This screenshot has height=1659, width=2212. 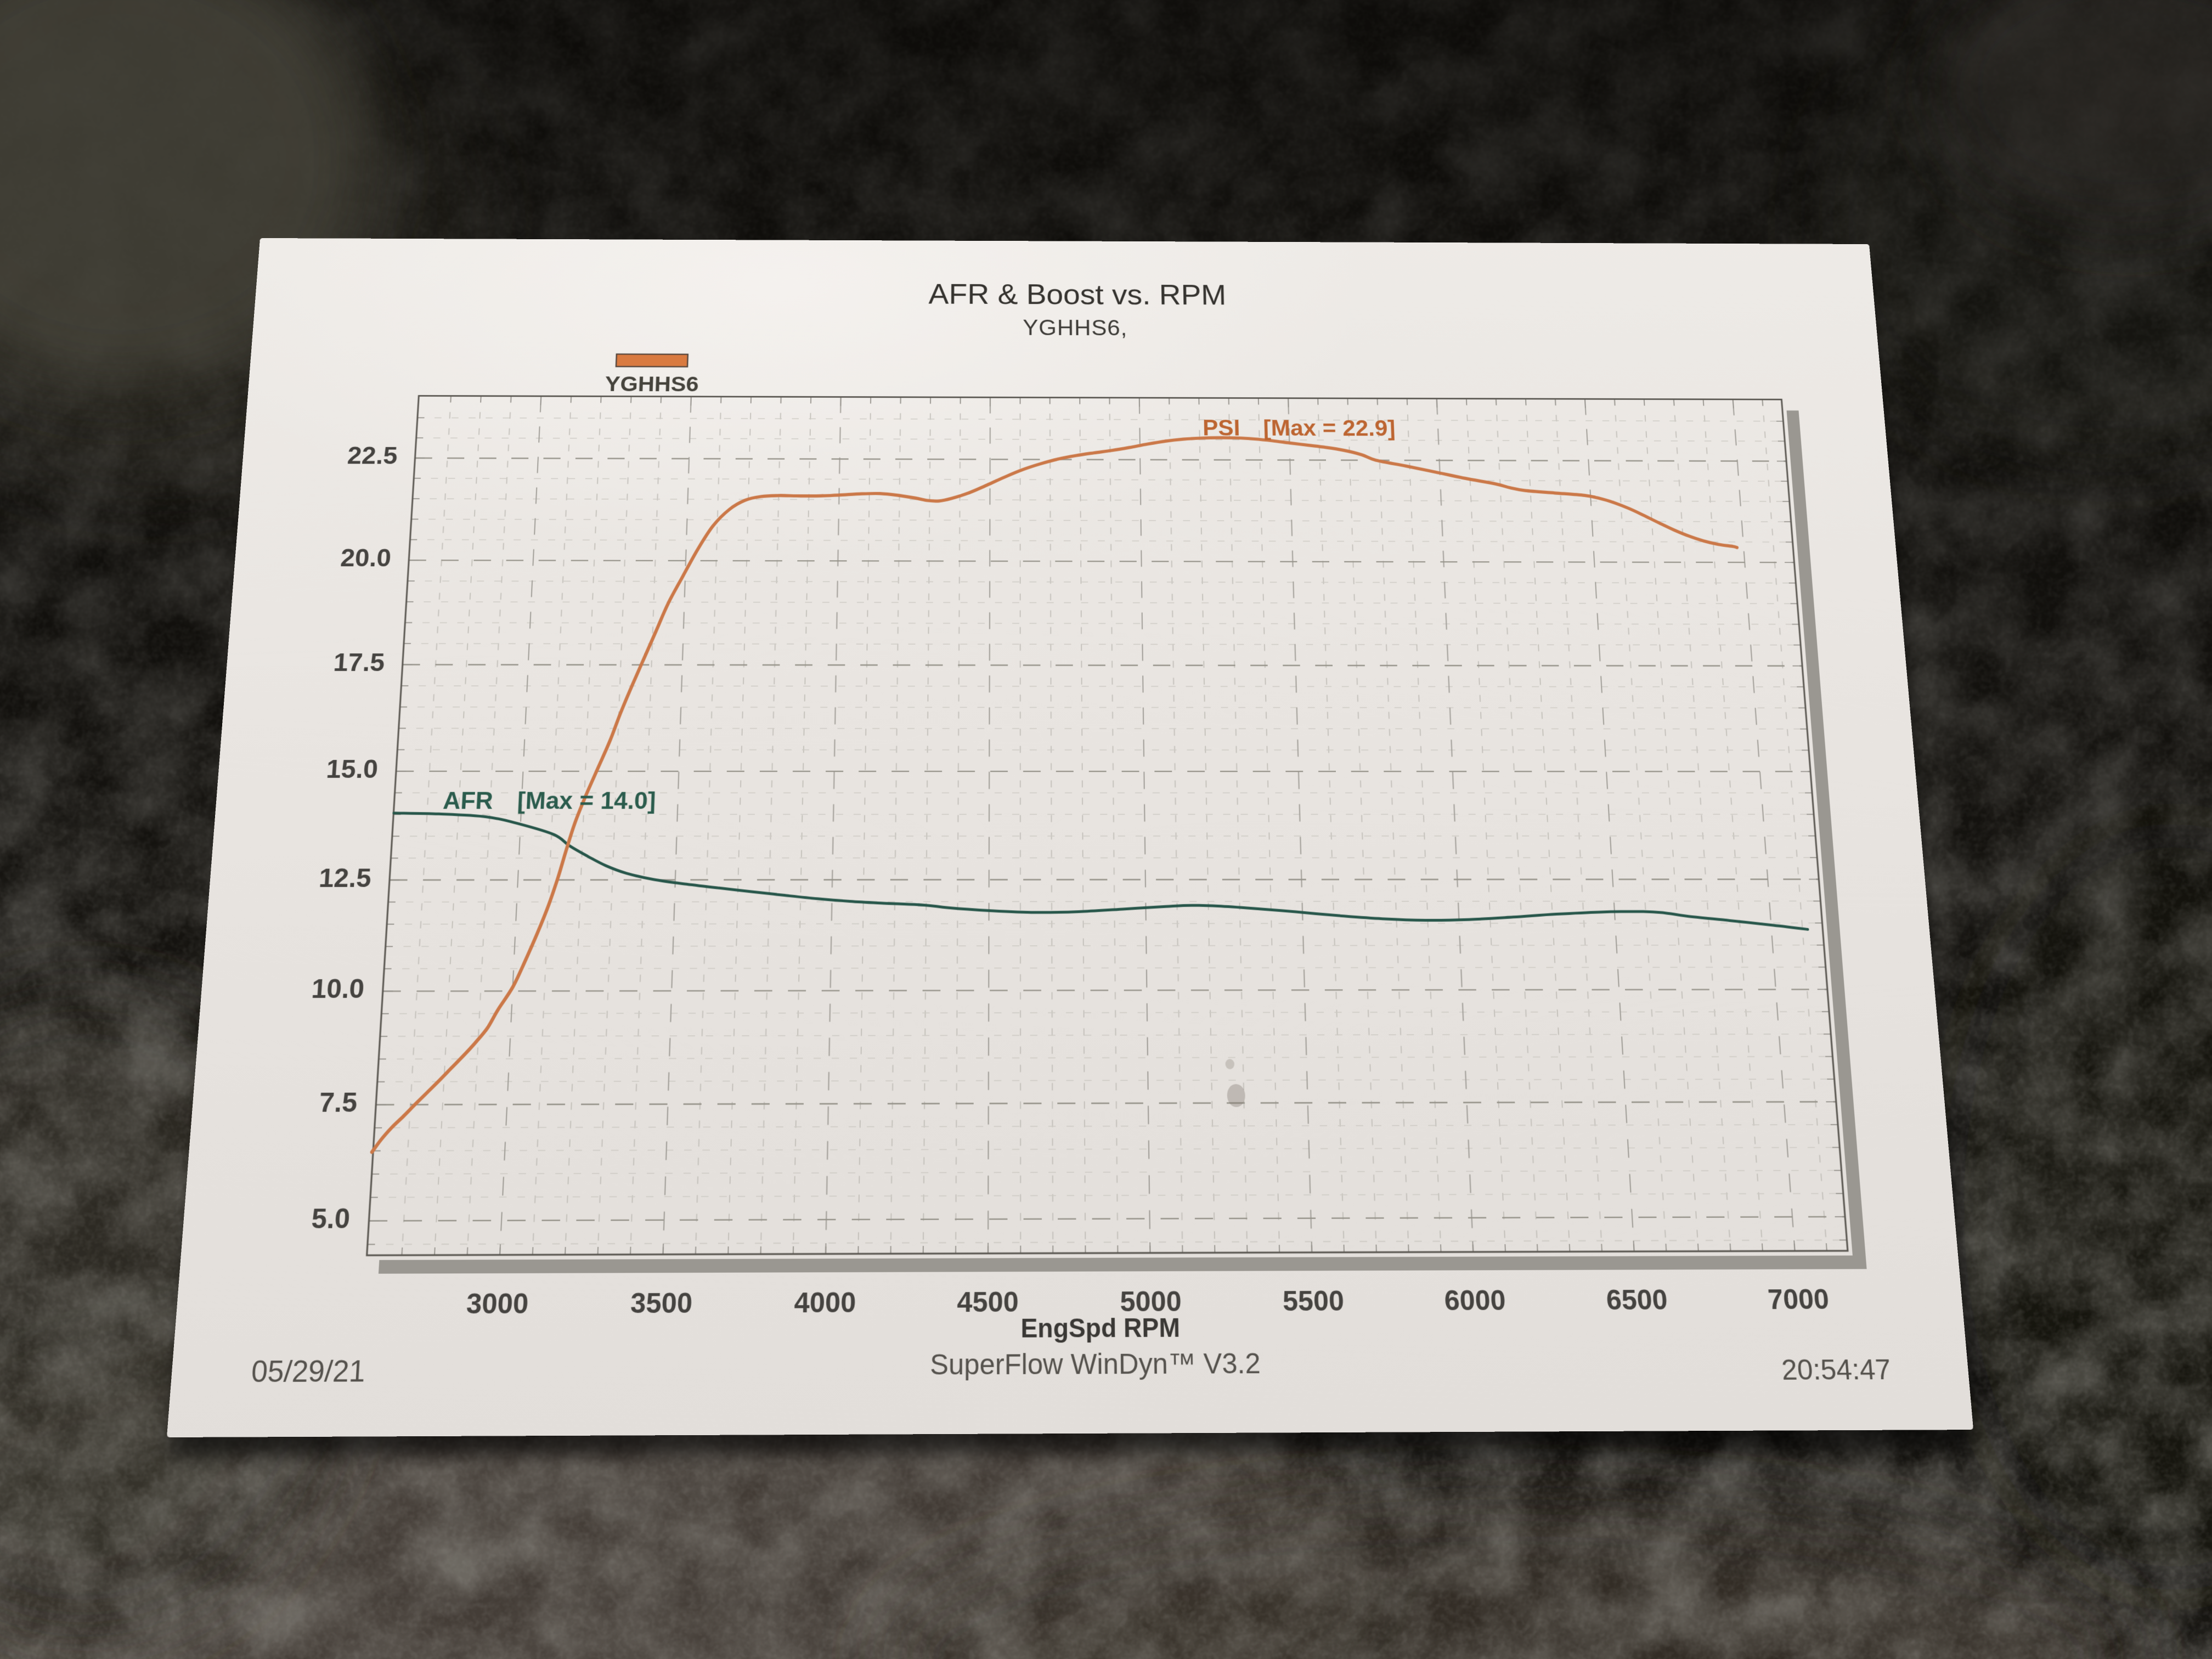 I want to click on svg-text: AFR & Boost vs. RPM, so click(x=1077, y=295).